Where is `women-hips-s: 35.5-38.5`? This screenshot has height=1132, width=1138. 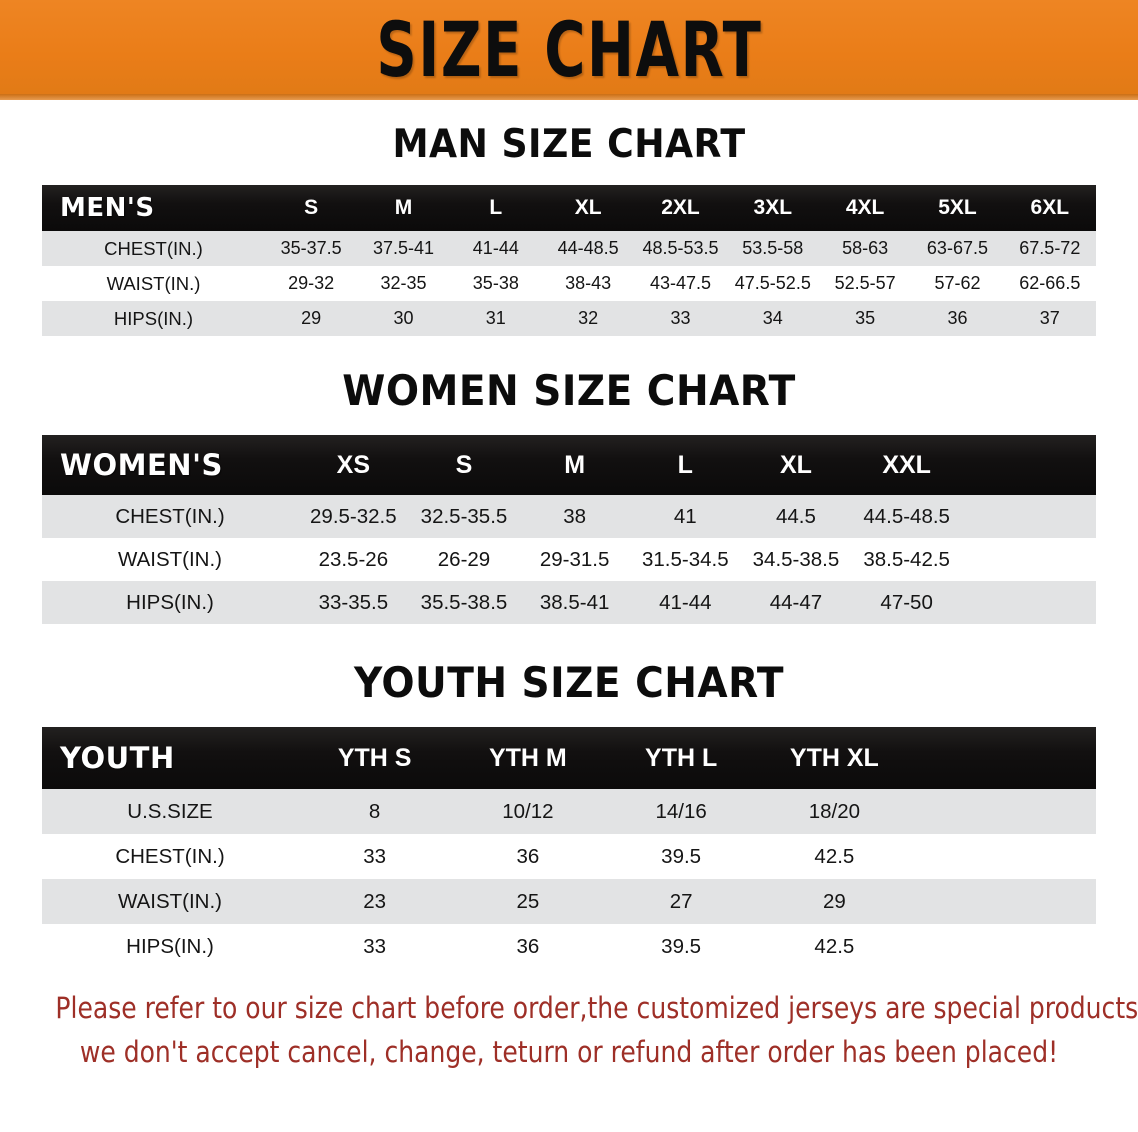
women-hips-s: 35.5-38.5 is located at coordinates (464, 602).